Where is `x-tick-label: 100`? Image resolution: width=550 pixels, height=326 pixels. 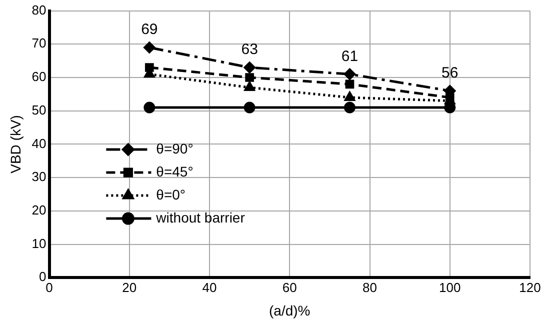 x-tick-label: 100 is located at coordinates (450, 287).